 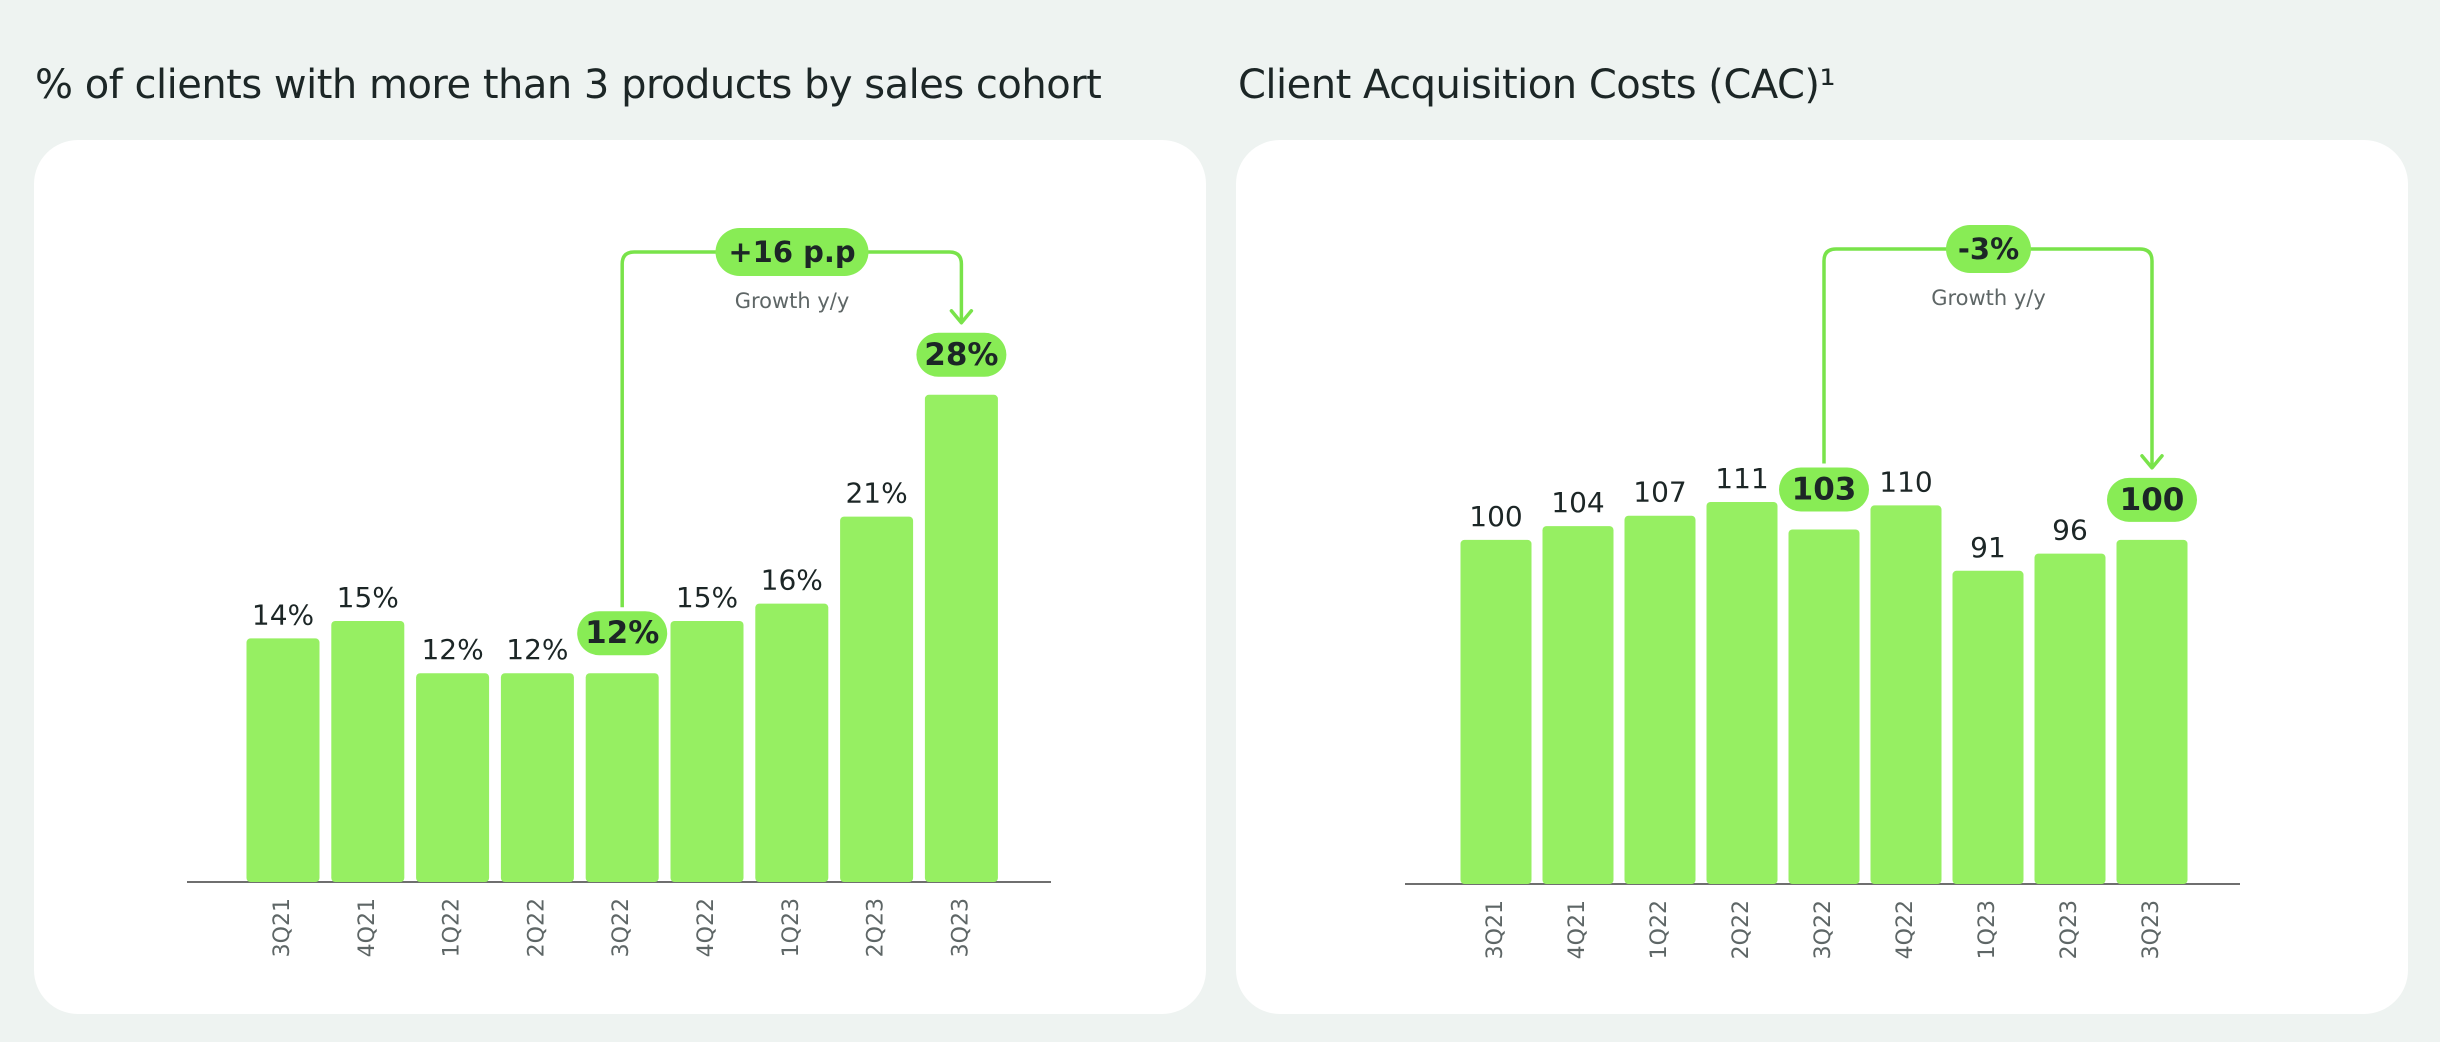 I want to click on value-label: 110, so click(x=1905, y=481).